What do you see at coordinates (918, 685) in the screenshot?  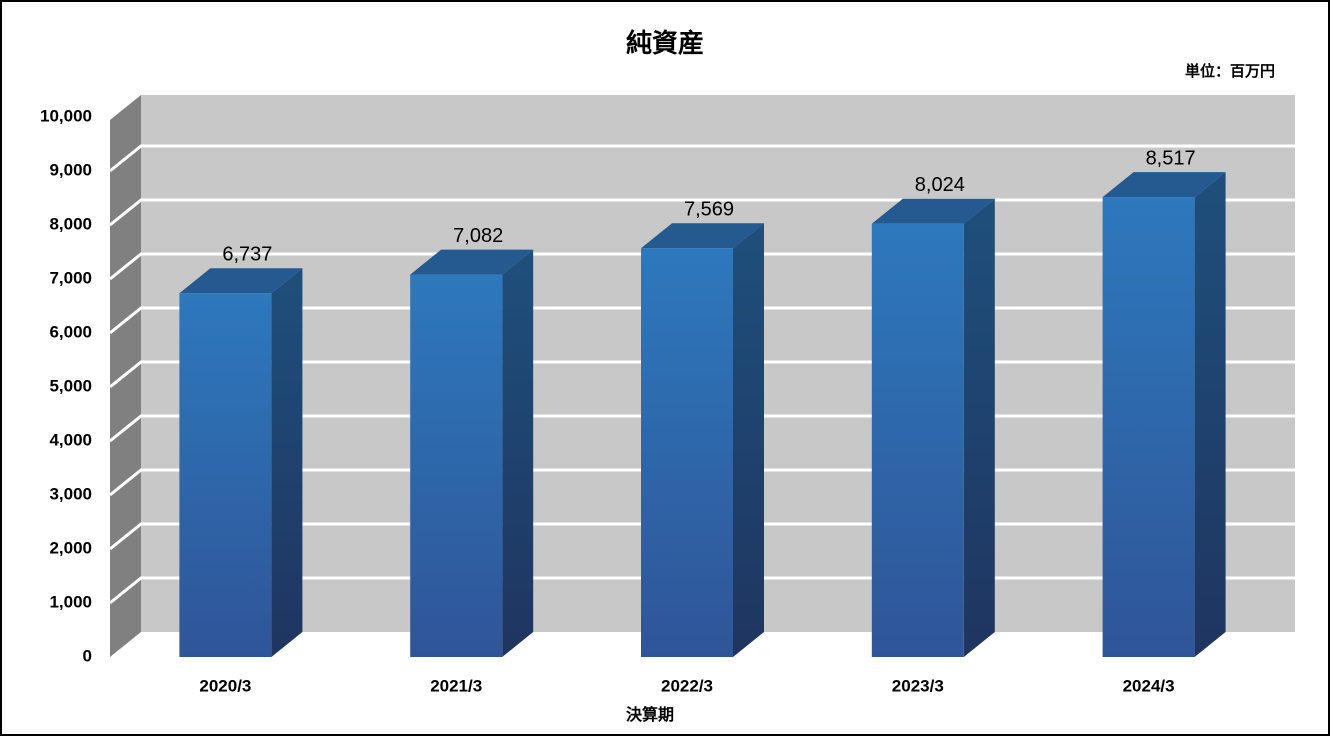 I see `x-tick-label: 2023/3` at bounding box center [918, 685].